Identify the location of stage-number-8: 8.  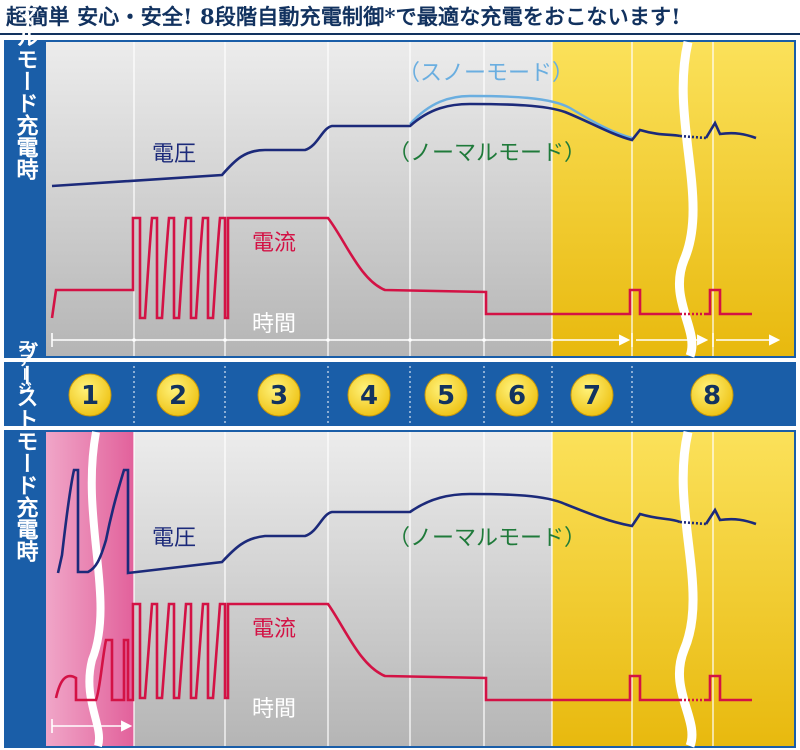
(712, 396).